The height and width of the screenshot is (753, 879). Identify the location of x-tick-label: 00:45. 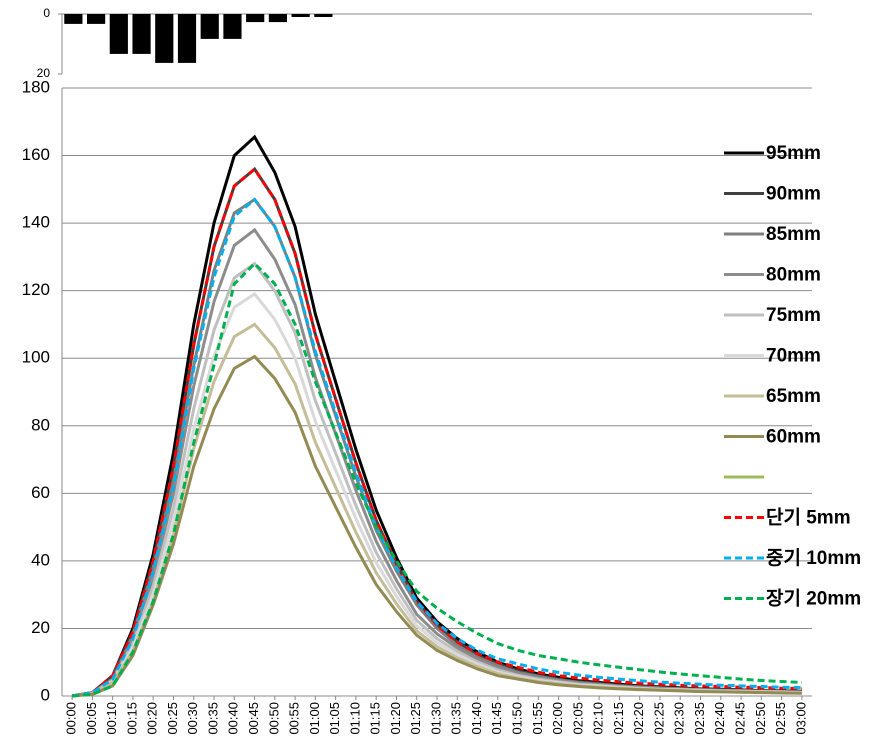
(253, 718).